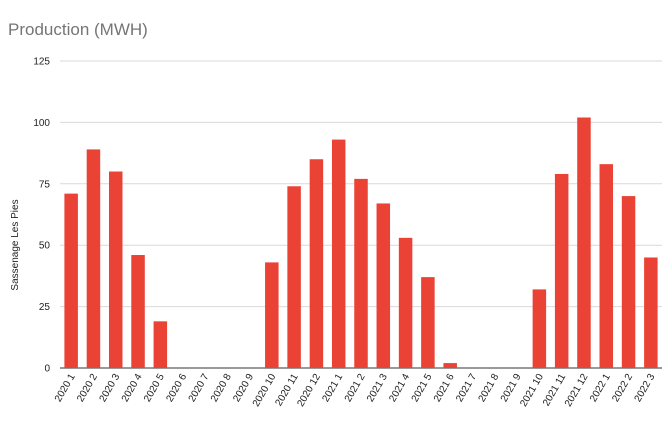 Image resolution: width=670 pixels, height=430 pixels. I want to click on x-tick-label: 2021 8, so click(489, 388).